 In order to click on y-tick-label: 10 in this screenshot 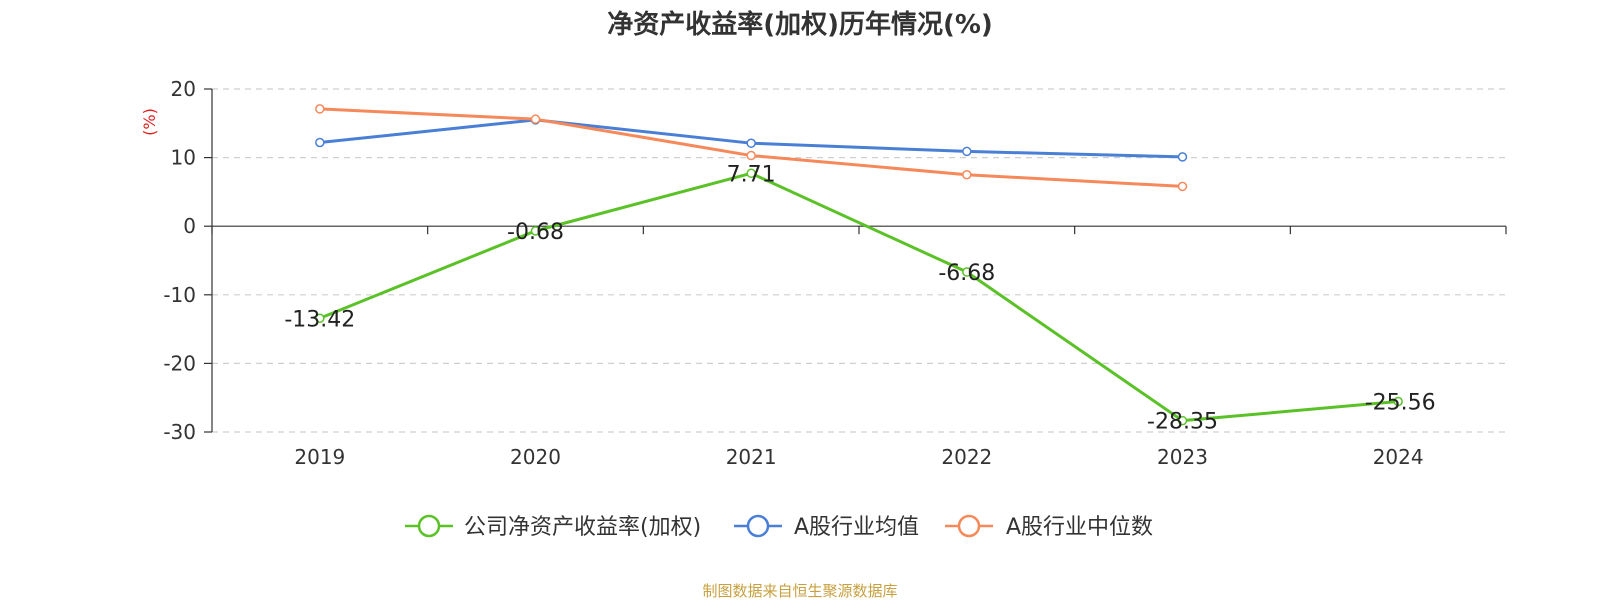, I will do `click(183, 158)`.